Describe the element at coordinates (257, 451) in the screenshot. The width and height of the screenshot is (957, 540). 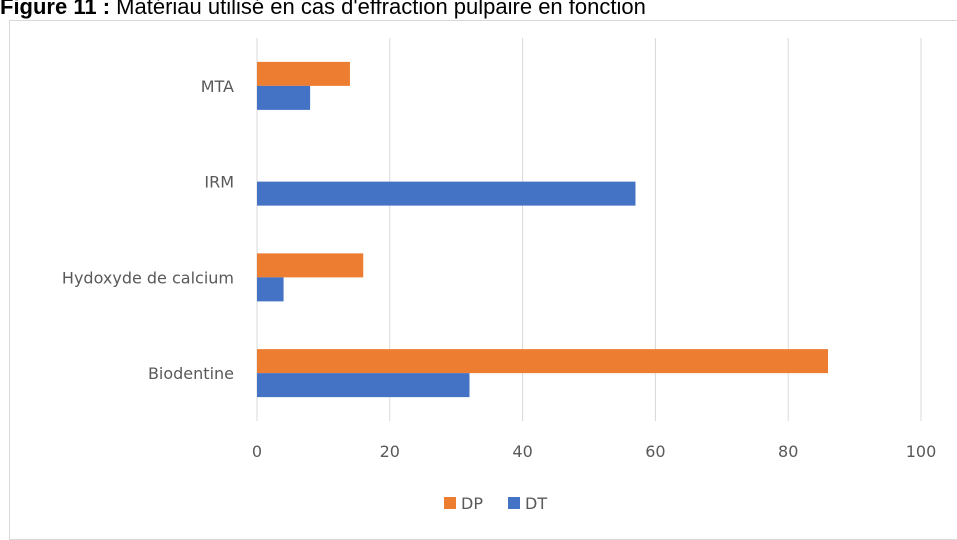
I see `x-tick-label-0: 0` at that location.